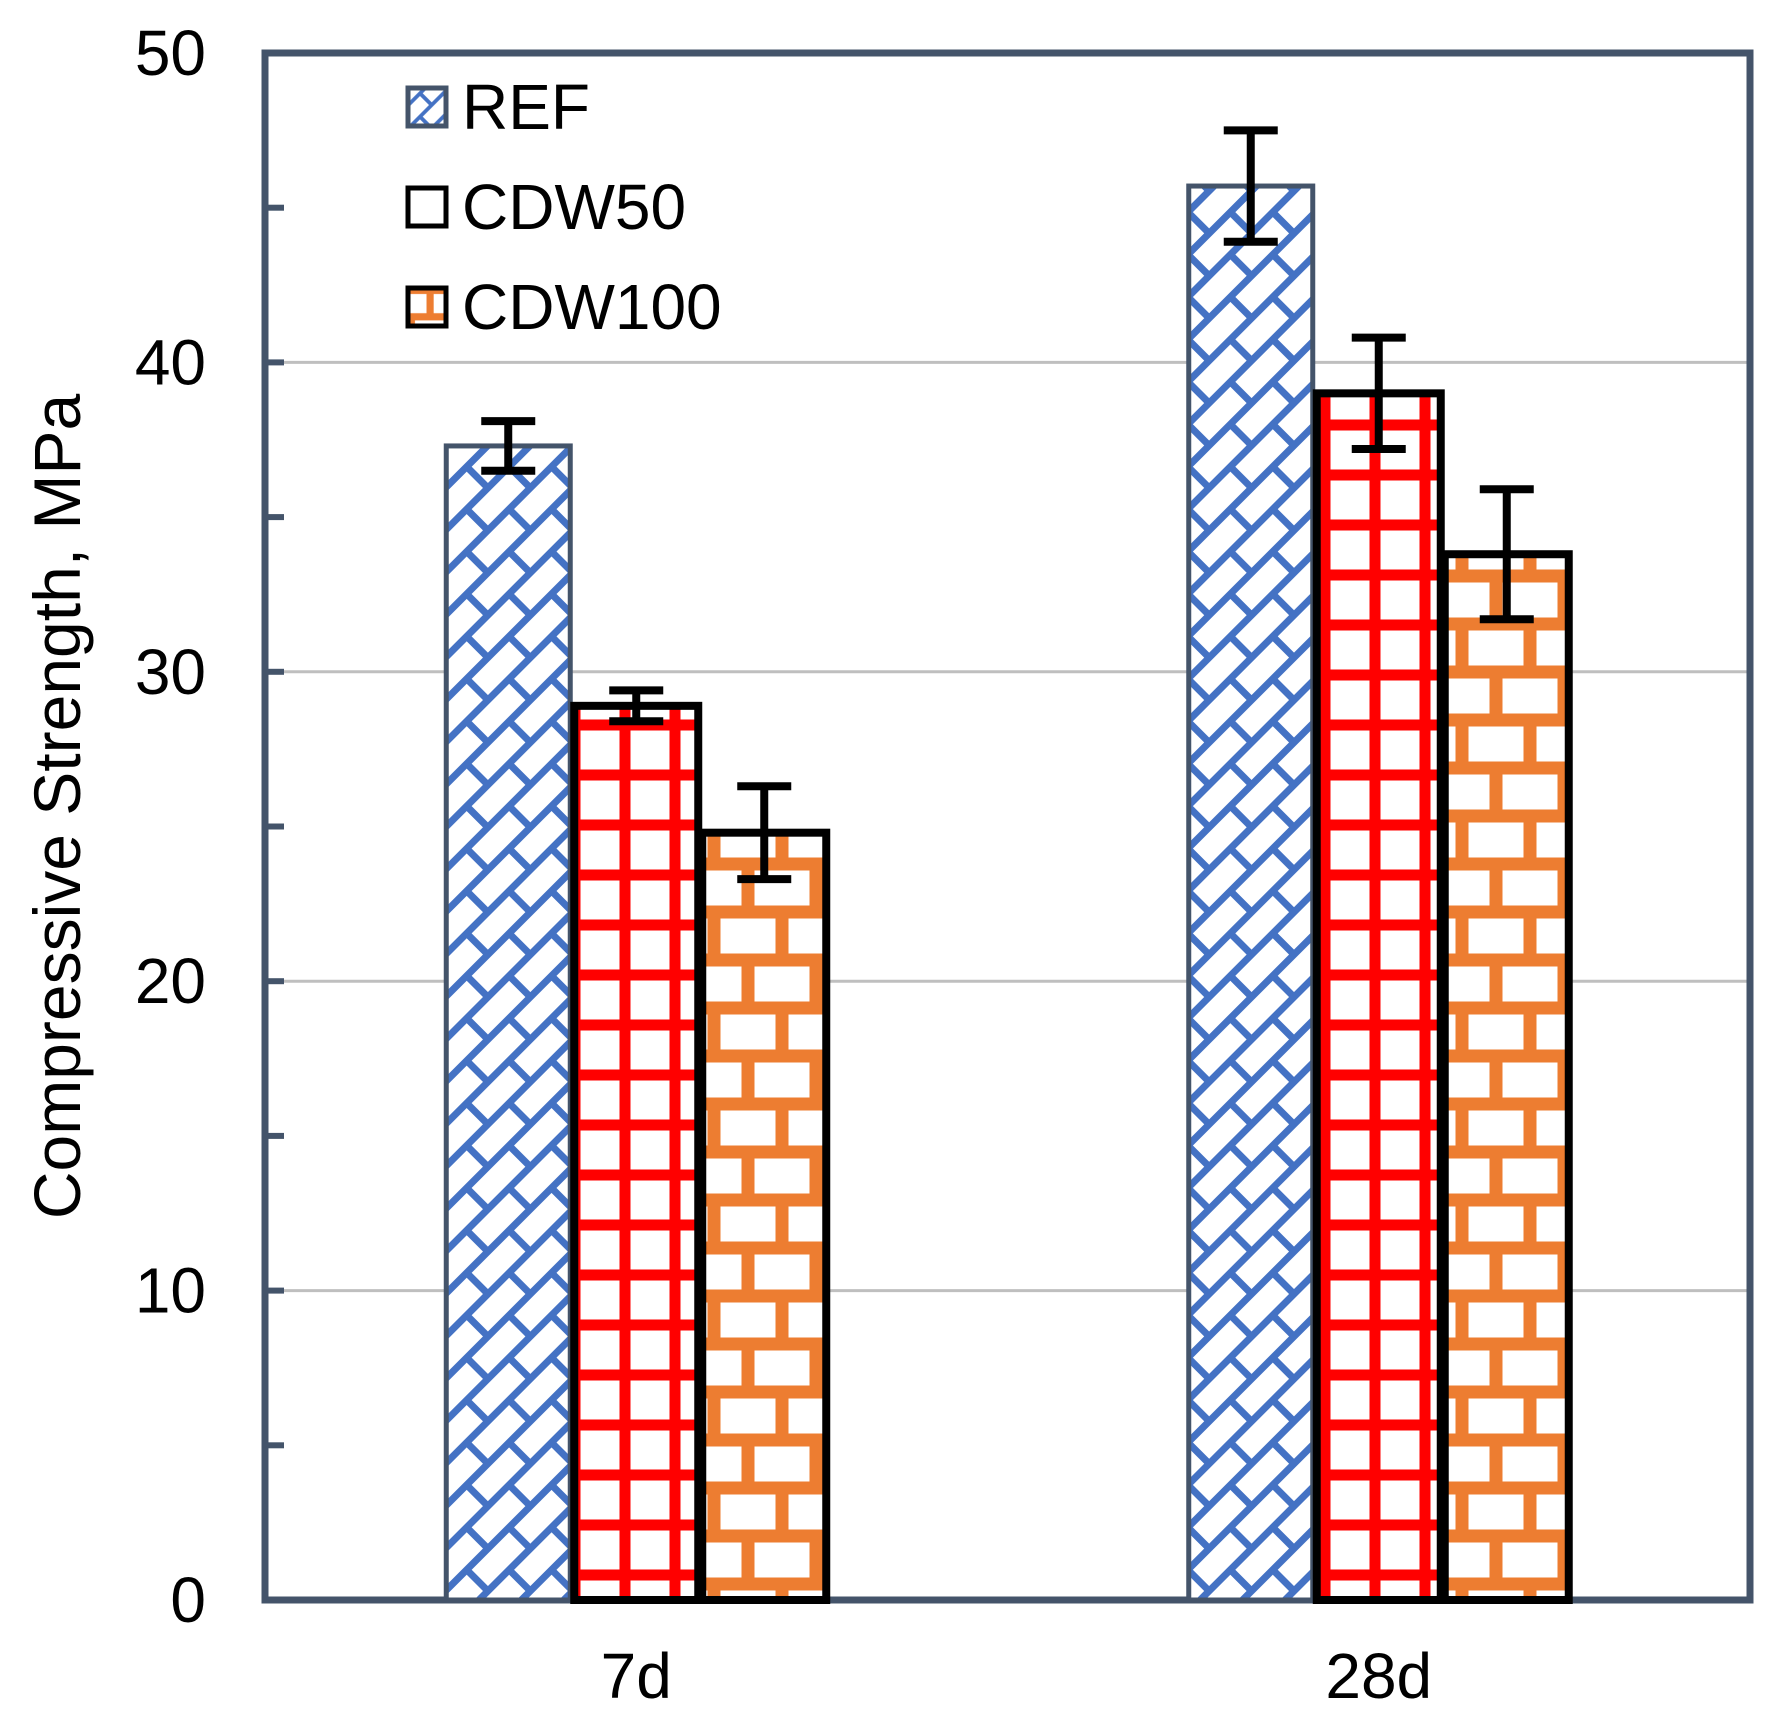  What do you see at coordinates (170, 672) in the screenshot?
I see `y-tick-label: 30` at bounding box center [170, 672].